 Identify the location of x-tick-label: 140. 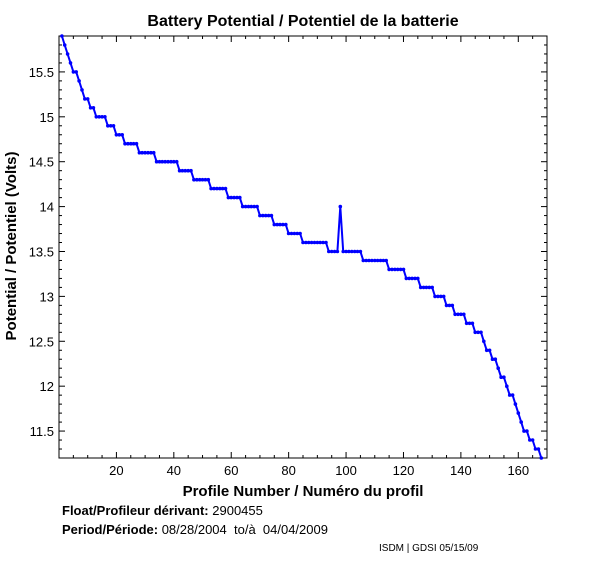
(461, 470).